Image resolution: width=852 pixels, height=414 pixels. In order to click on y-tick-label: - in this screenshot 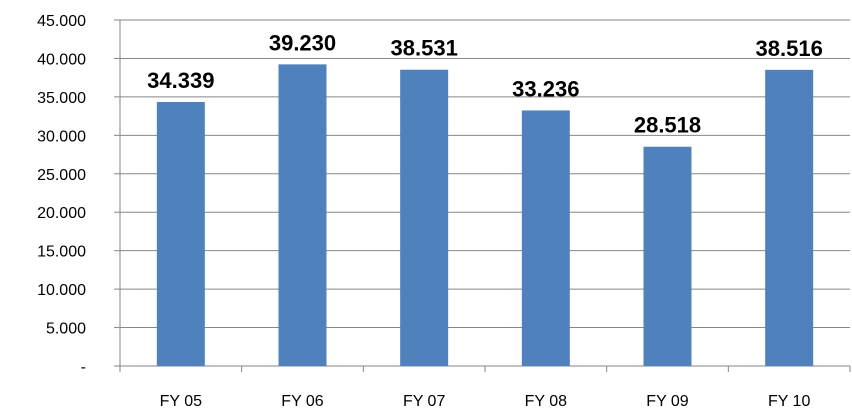, I will do `click(83, 367)`.